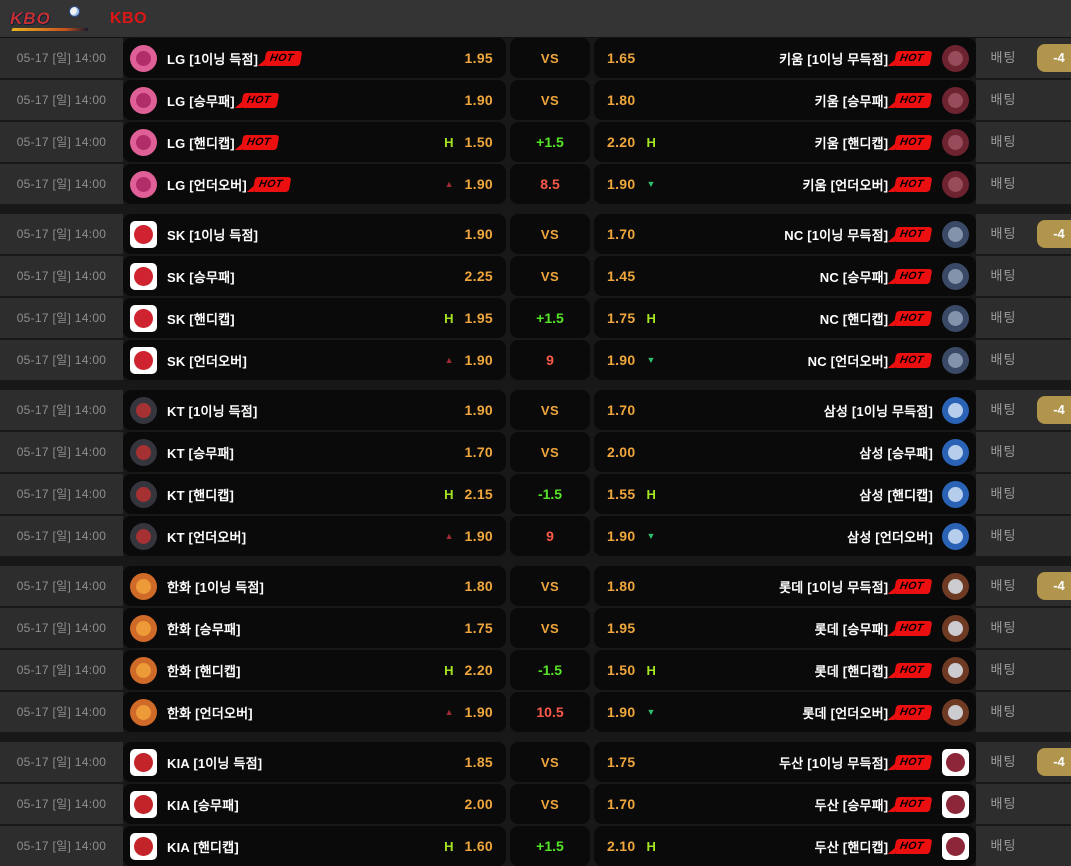 This screenshot has width=1071, height=866. I want to click on away-bet-label: 삼성 [1이닝 무득점], so click(878, 411).